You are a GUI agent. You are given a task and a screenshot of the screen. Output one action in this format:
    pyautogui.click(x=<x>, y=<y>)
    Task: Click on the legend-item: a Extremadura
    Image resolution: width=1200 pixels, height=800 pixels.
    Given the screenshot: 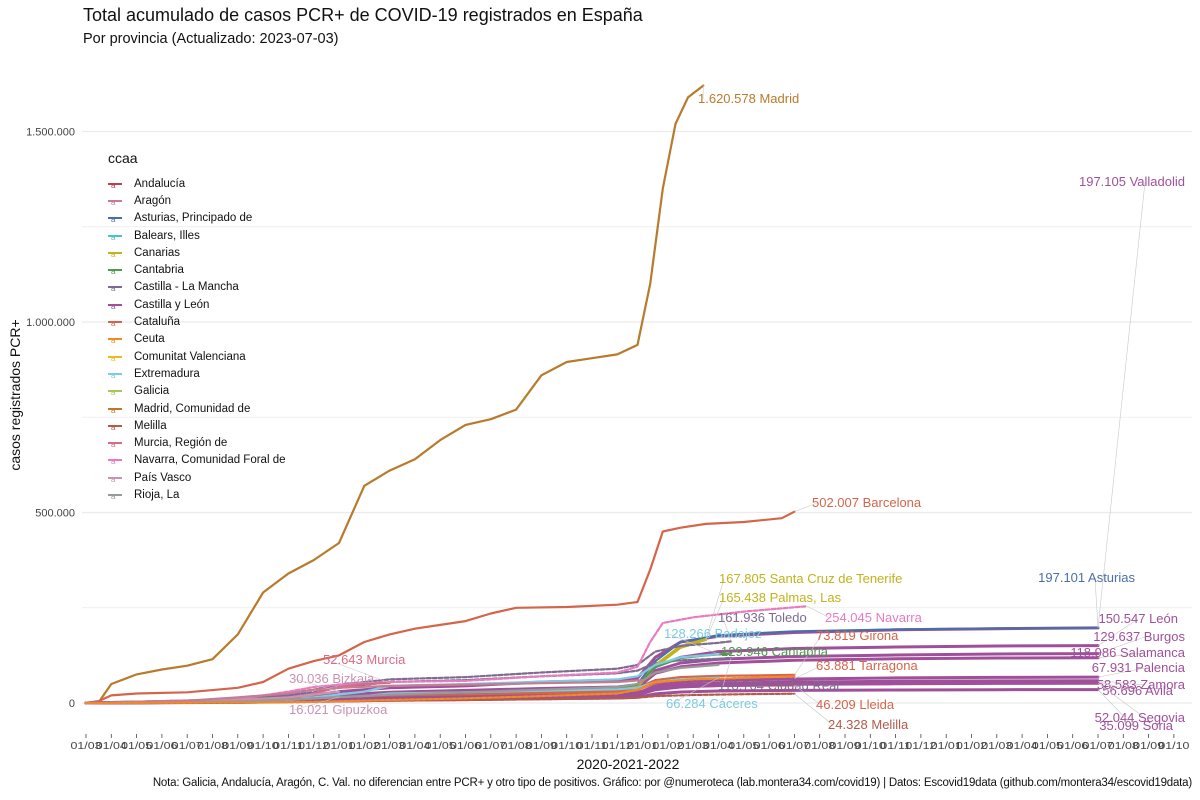 What is the action you would take?
    pyautogui.click(x=197, y=373)
    